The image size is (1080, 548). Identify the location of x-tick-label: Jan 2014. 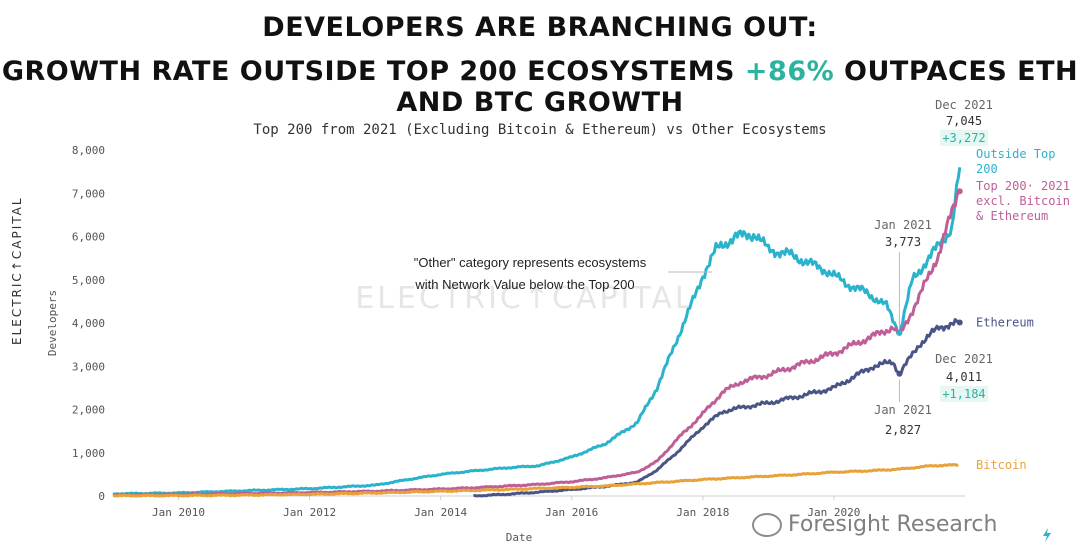
(440, 512).